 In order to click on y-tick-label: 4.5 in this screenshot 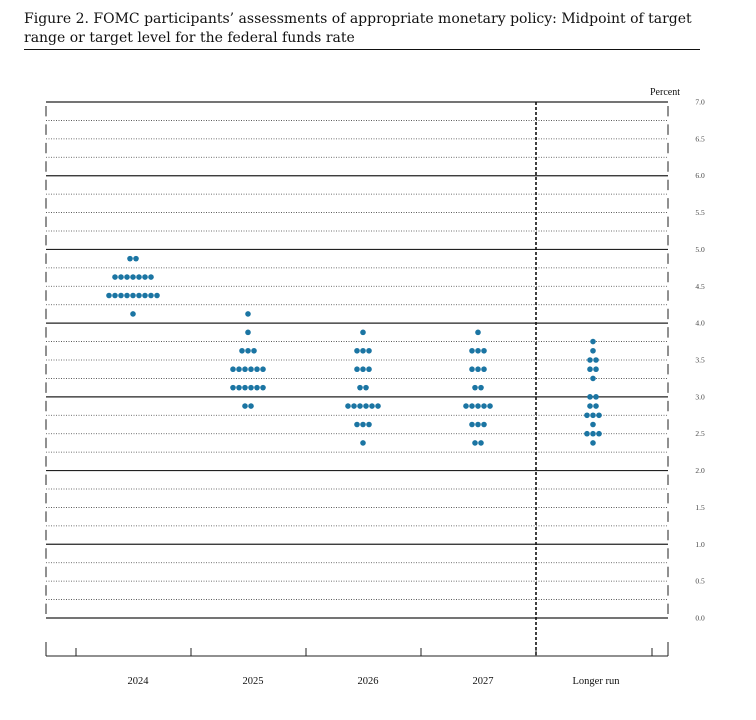, I will do `click(700, 286)`.